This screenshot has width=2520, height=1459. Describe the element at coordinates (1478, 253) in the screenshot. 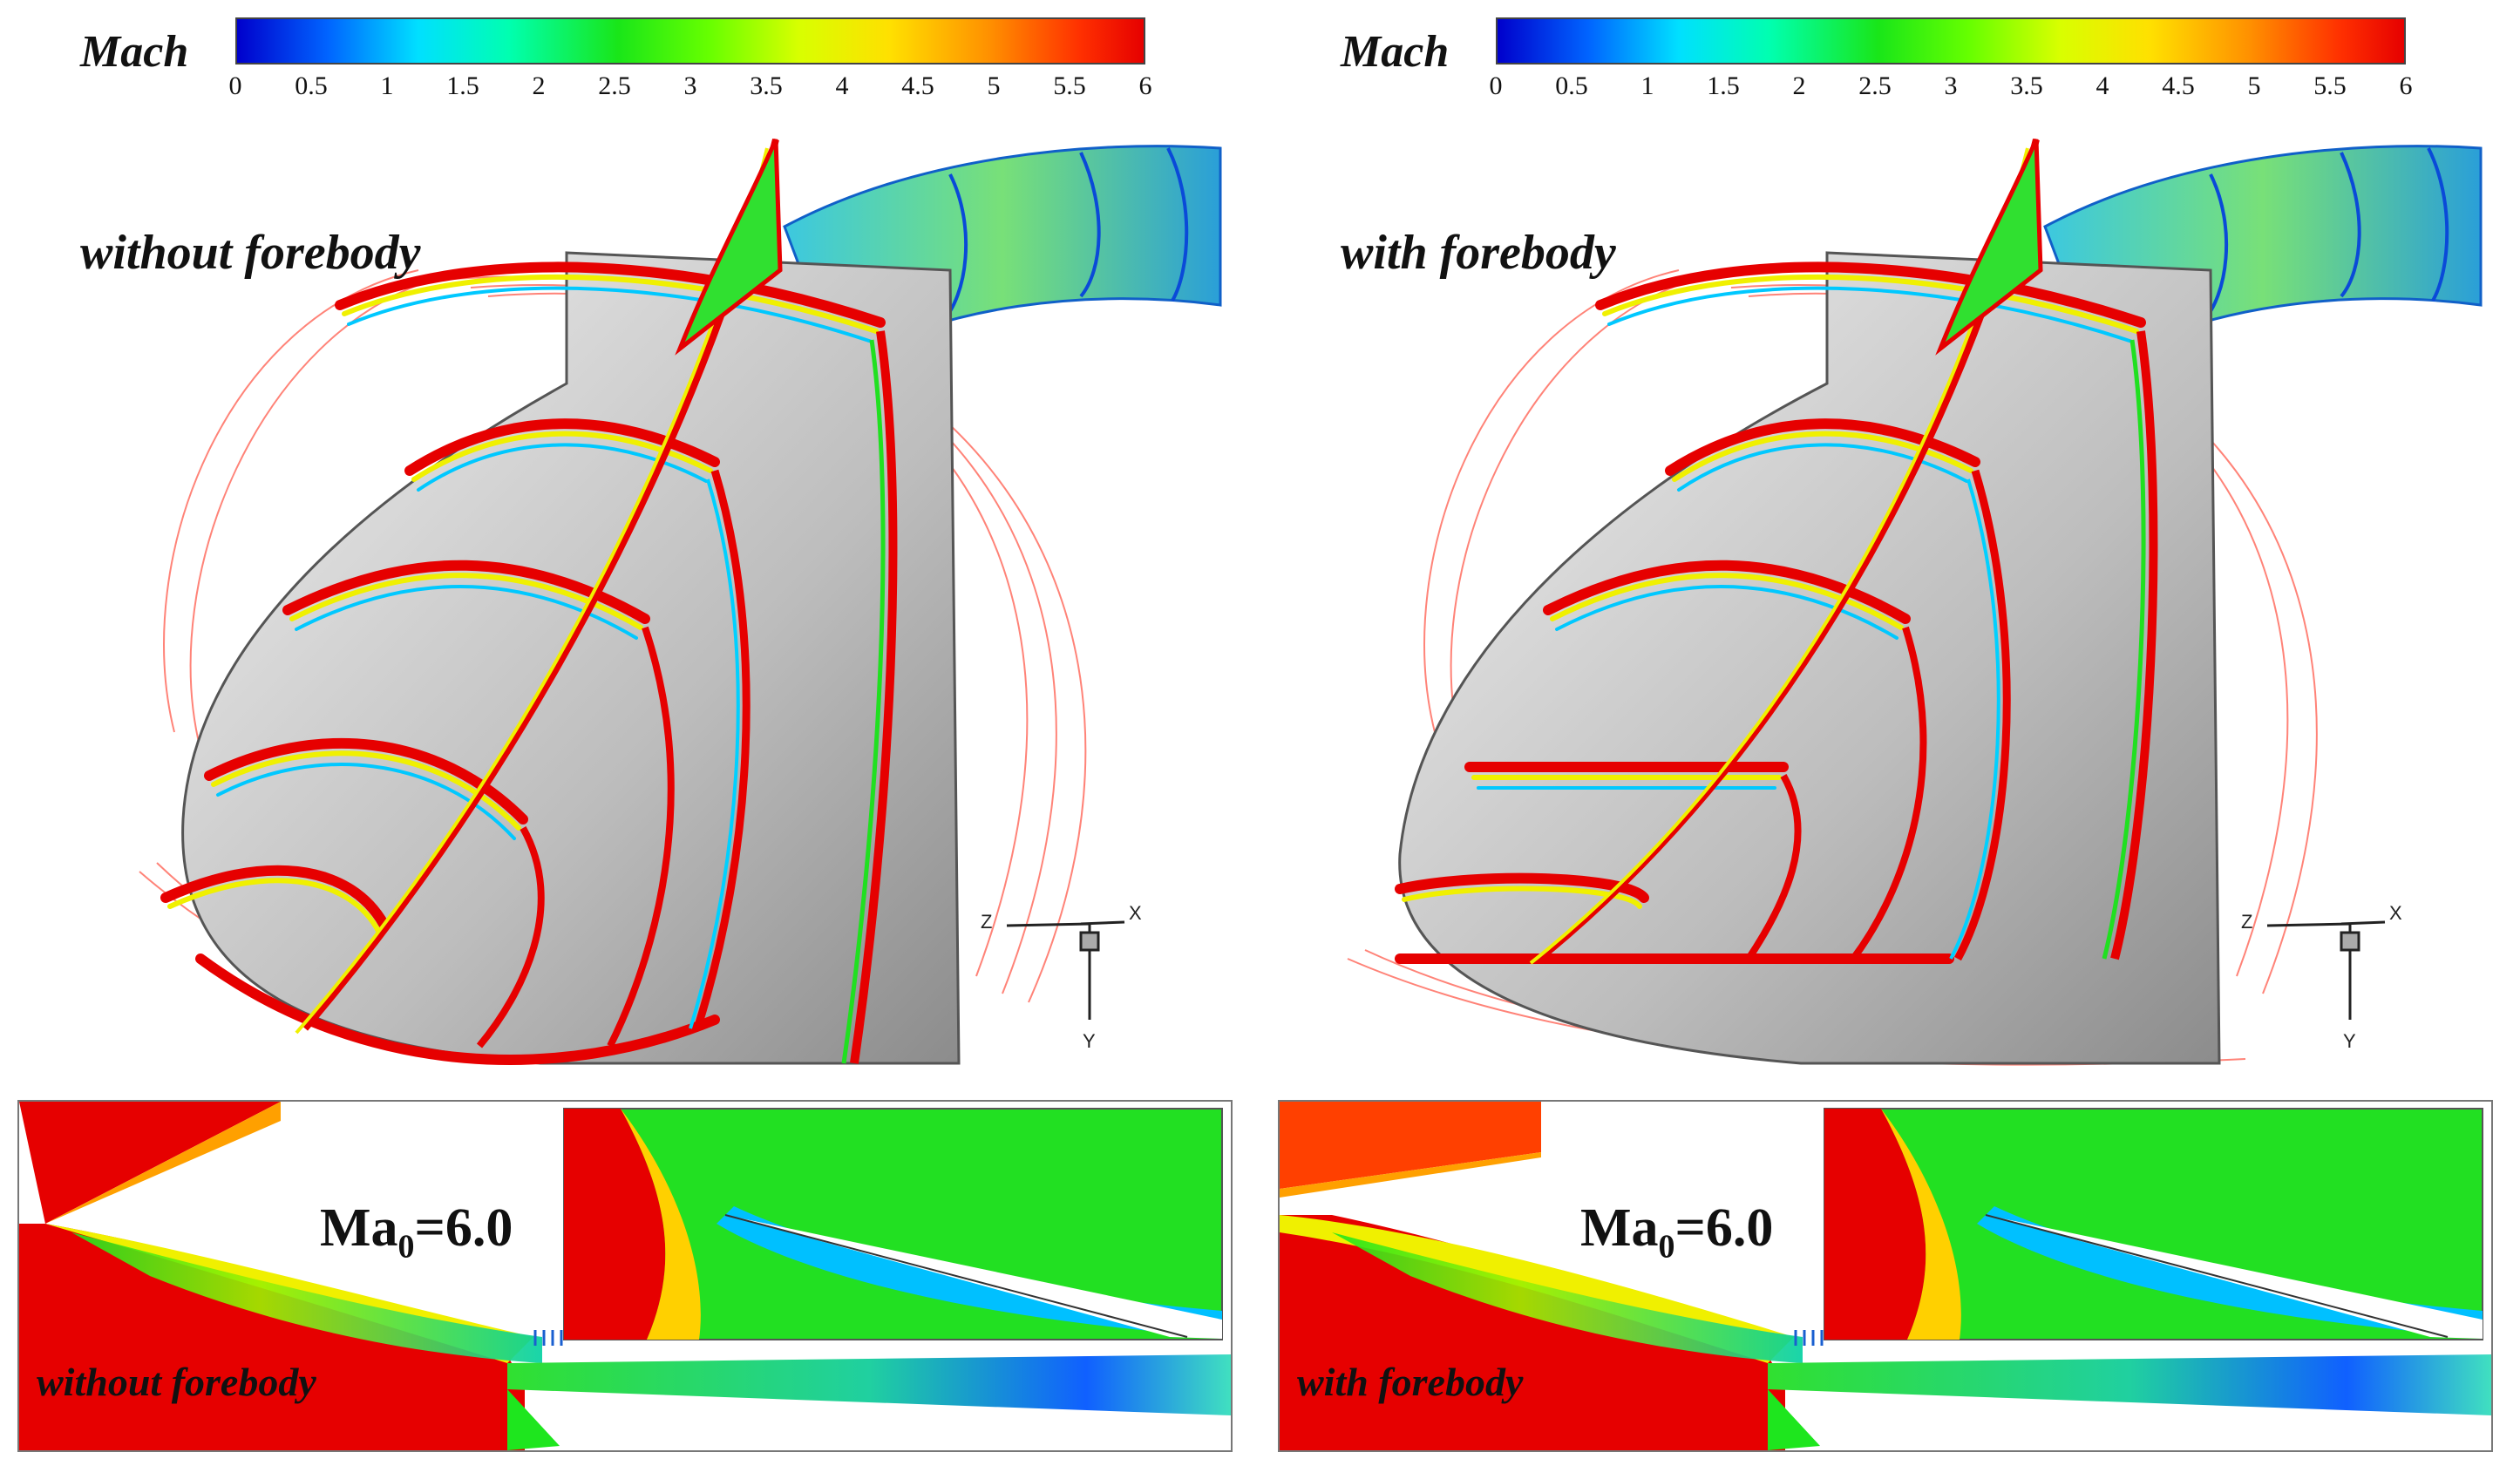

I see `case-title: with forebody` at that location.